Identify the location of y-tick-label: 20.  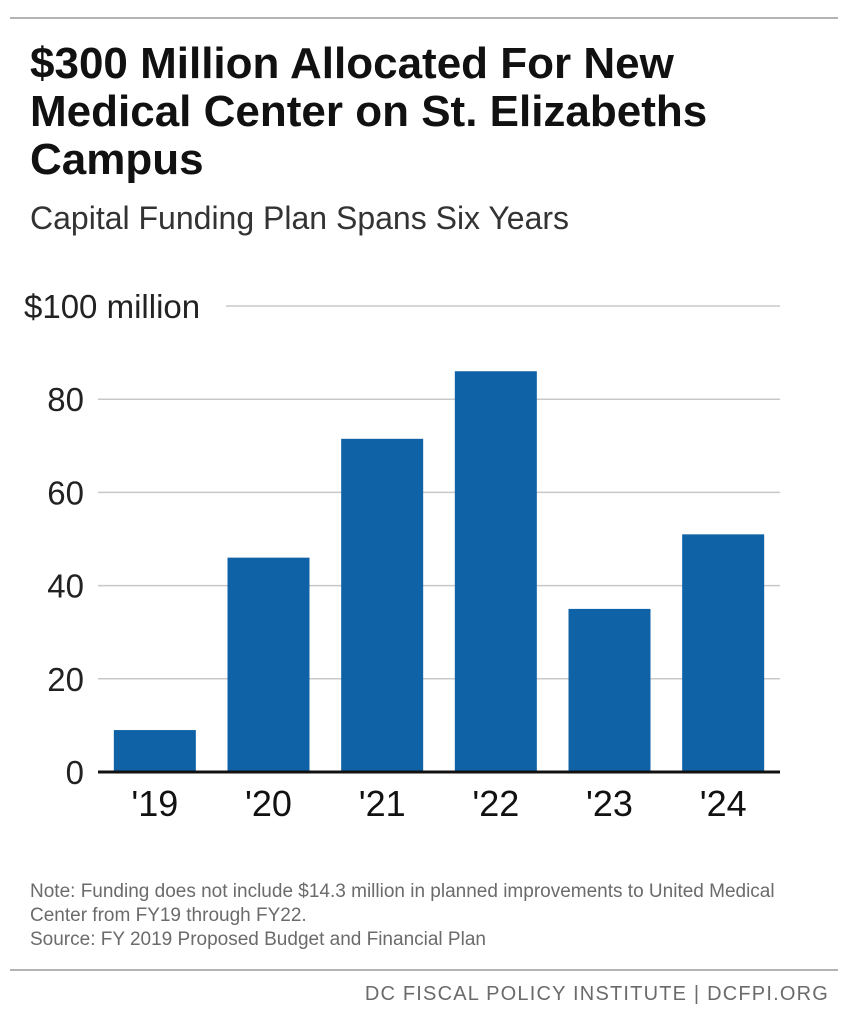
(65, 679).